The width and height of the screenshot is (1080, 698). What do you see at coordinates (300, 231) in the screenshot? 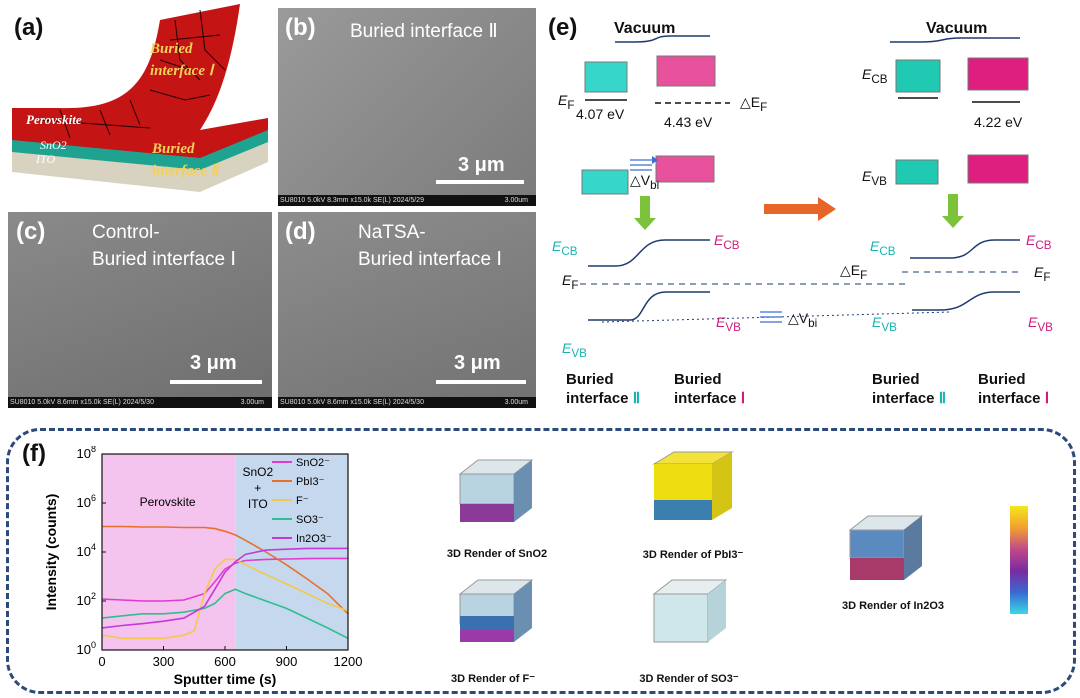
I see `panel-d-label: (d)` at bounding box center [300, 231].